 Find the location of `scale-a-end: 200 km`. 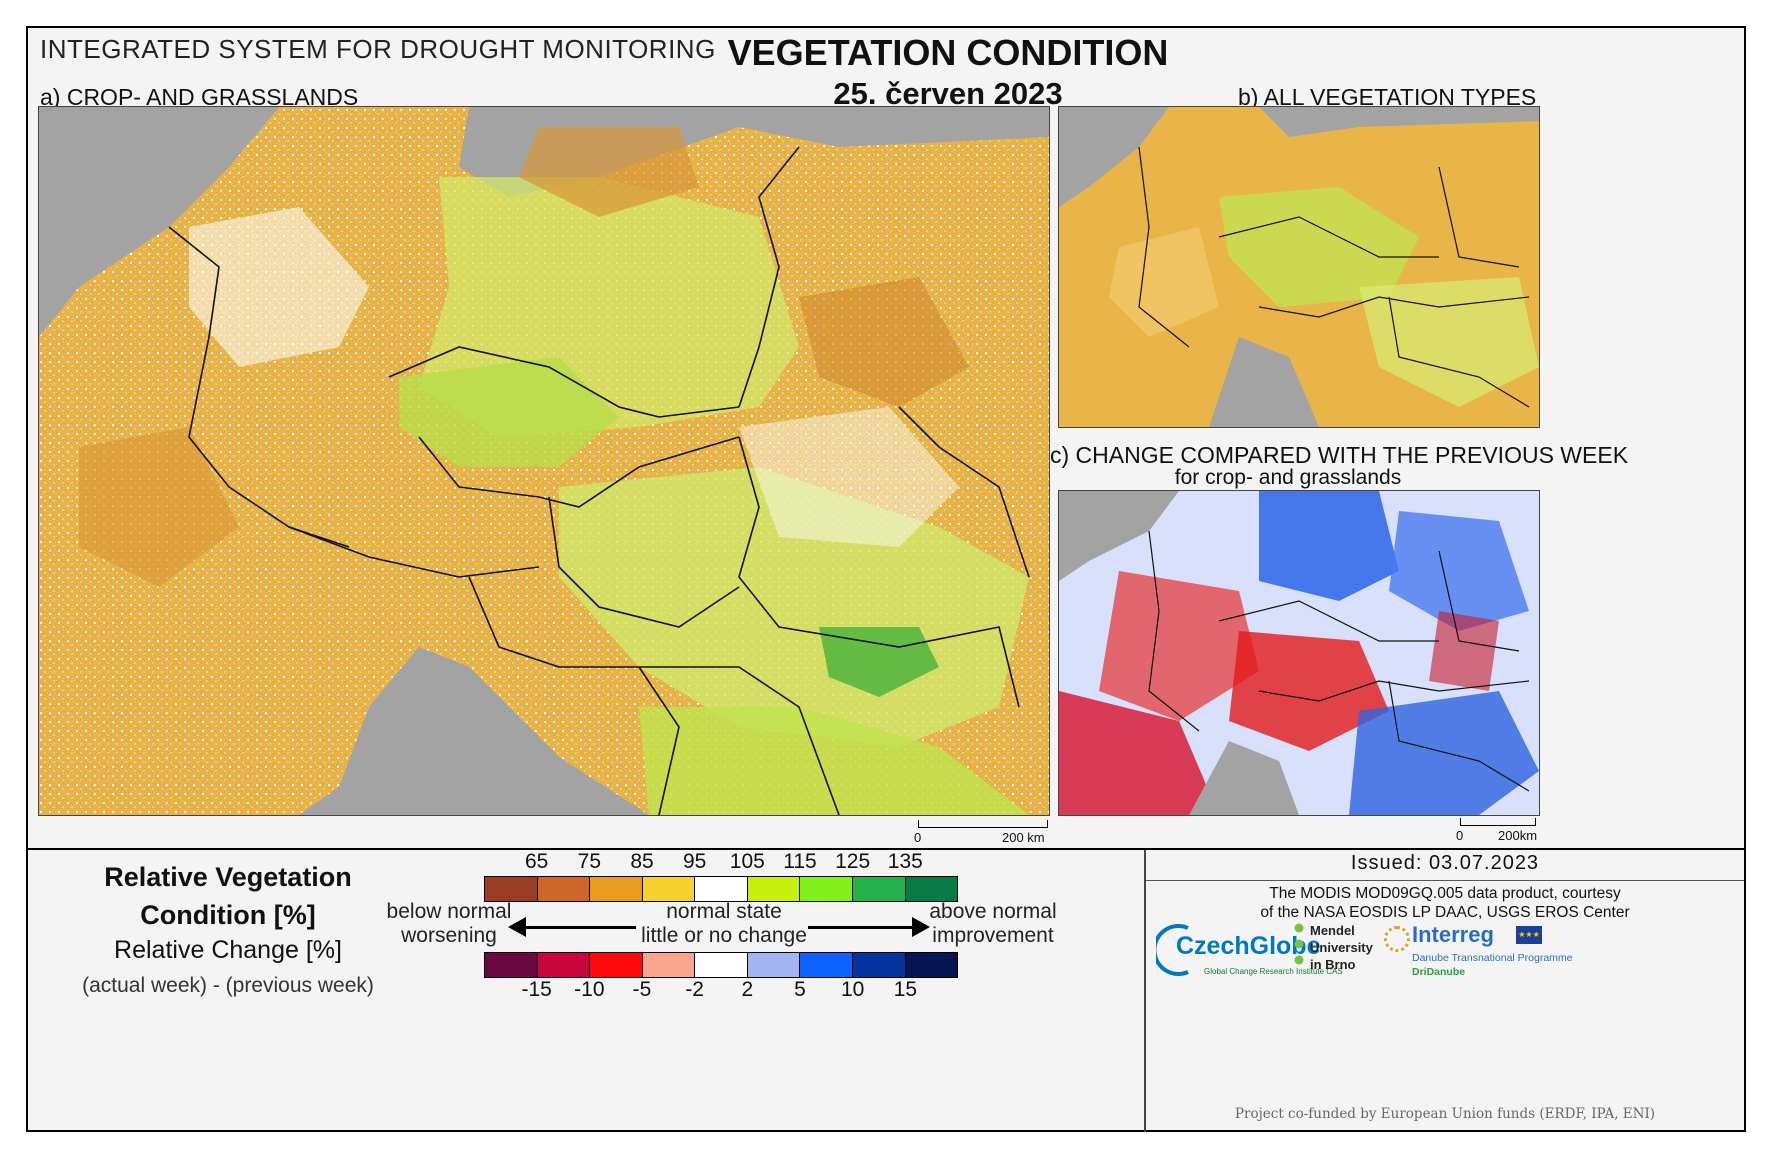

scale-a-end: 200 km is located at coordinates (1023, 837).